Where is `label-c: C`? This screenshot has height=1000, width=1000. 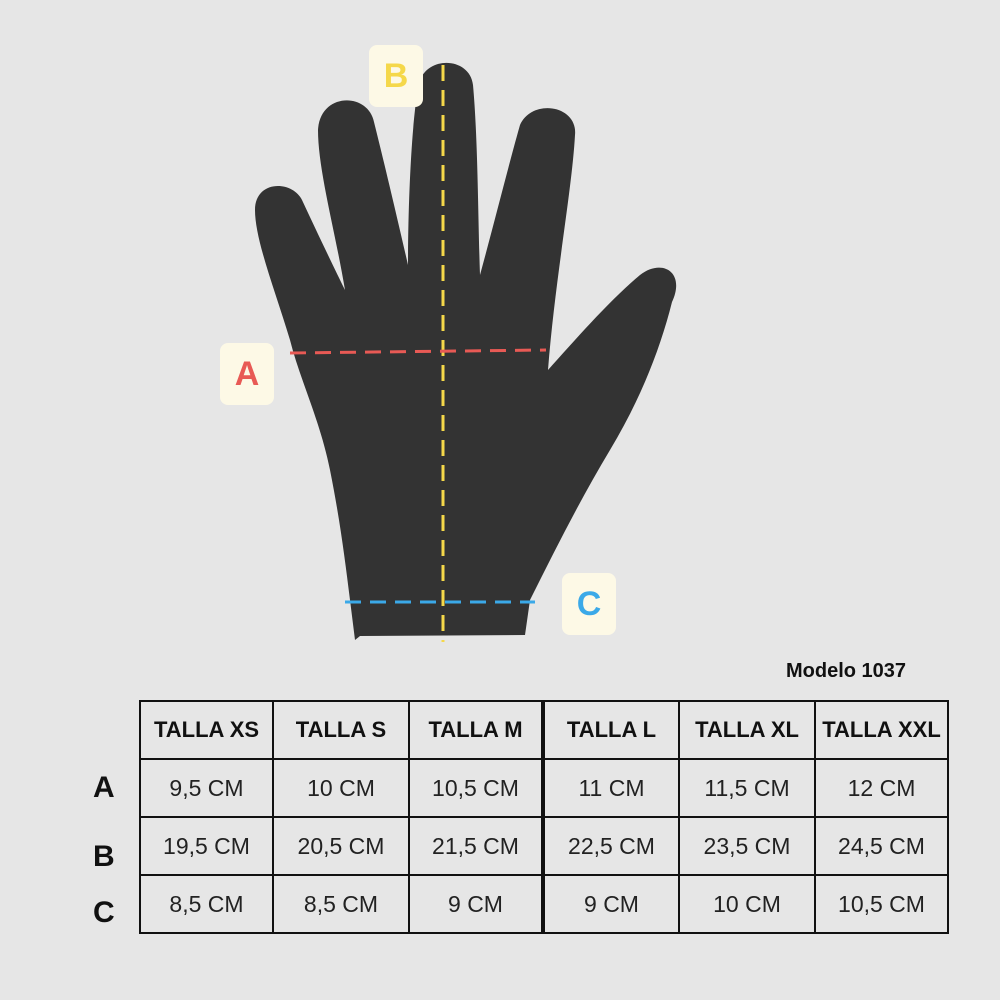
label-c: C is located at coordinates (589, 604).